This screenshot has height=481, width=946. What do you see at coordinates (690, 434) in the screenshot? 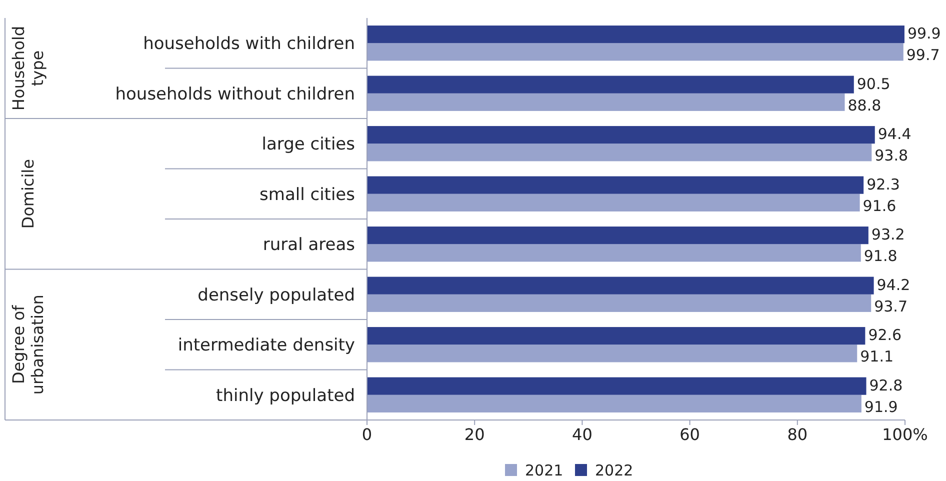
I see `x-tick-label: 60` at bounding box center [690, 434].